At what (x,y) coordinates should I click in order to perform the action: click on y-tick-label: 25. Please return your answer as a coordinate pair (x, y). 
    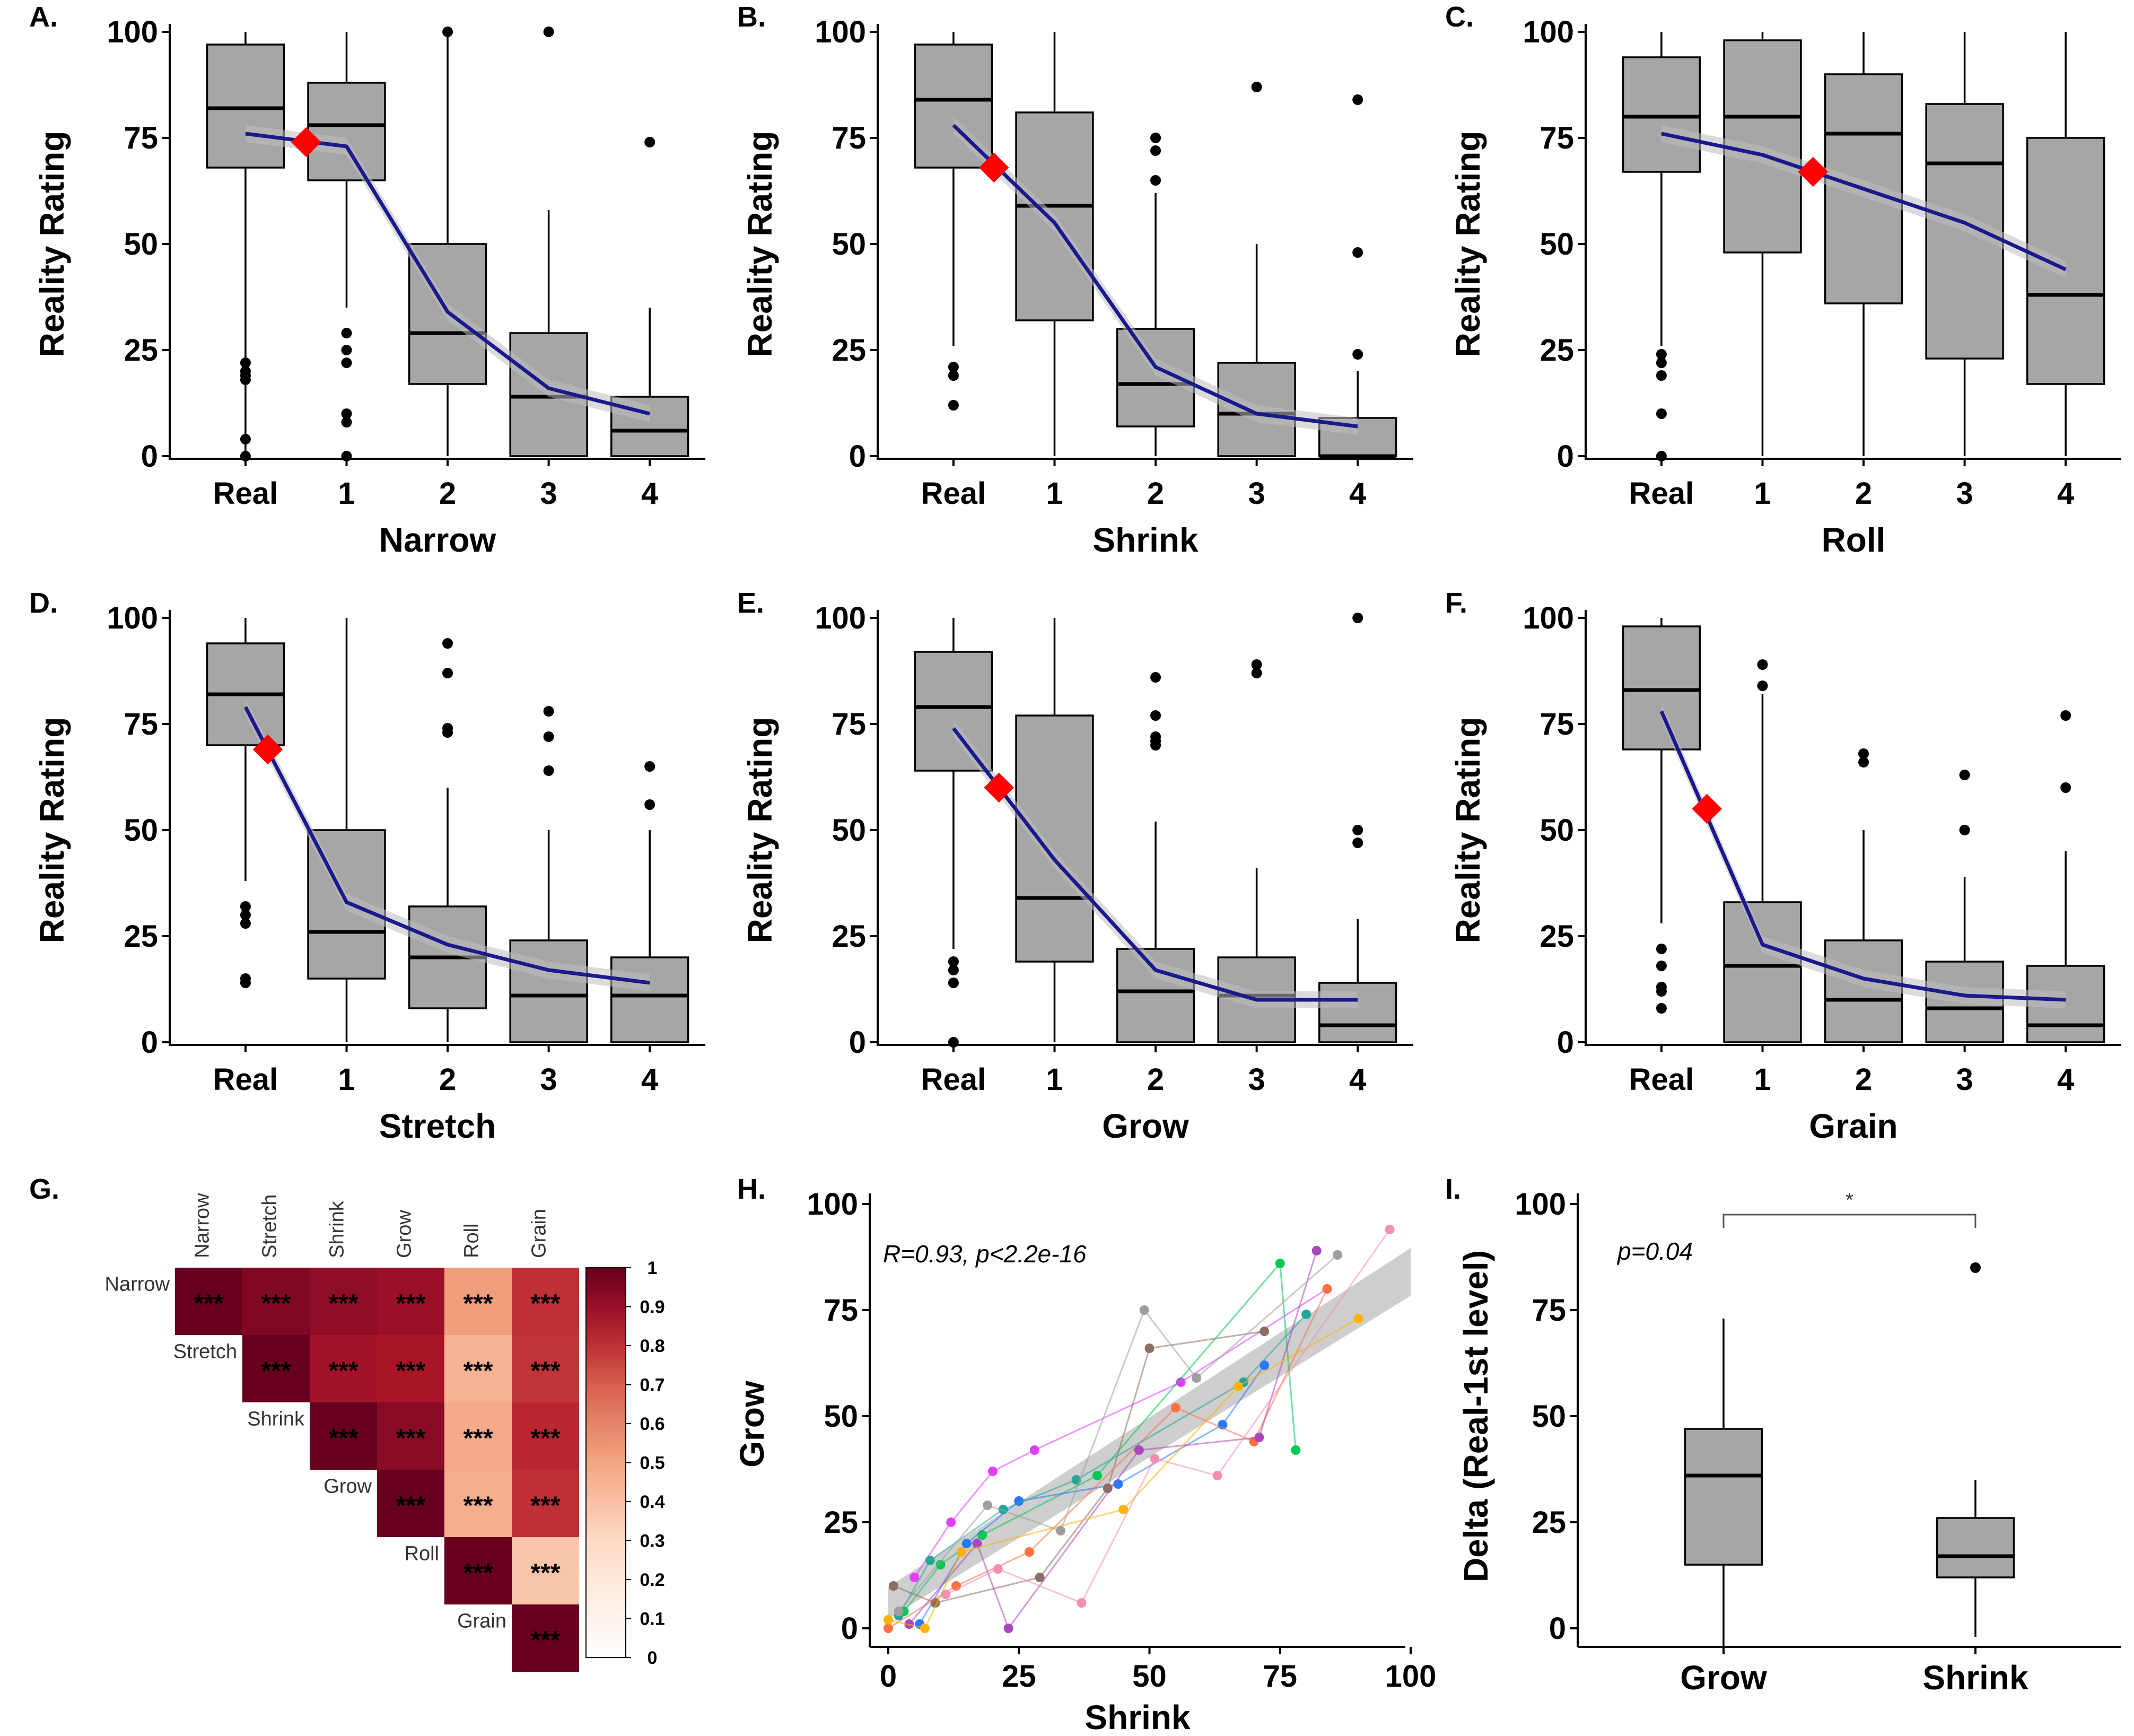
    Looking at the image, I should click on (1557, 936).